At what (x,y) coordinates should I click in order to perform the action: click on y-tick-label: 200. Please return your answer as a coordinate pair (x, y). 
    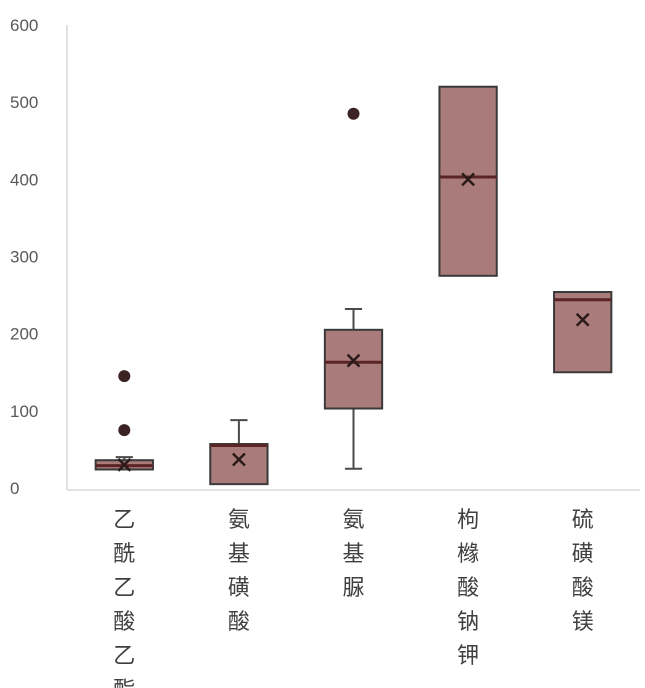
    Looking at the image, I should click on (24, 334).